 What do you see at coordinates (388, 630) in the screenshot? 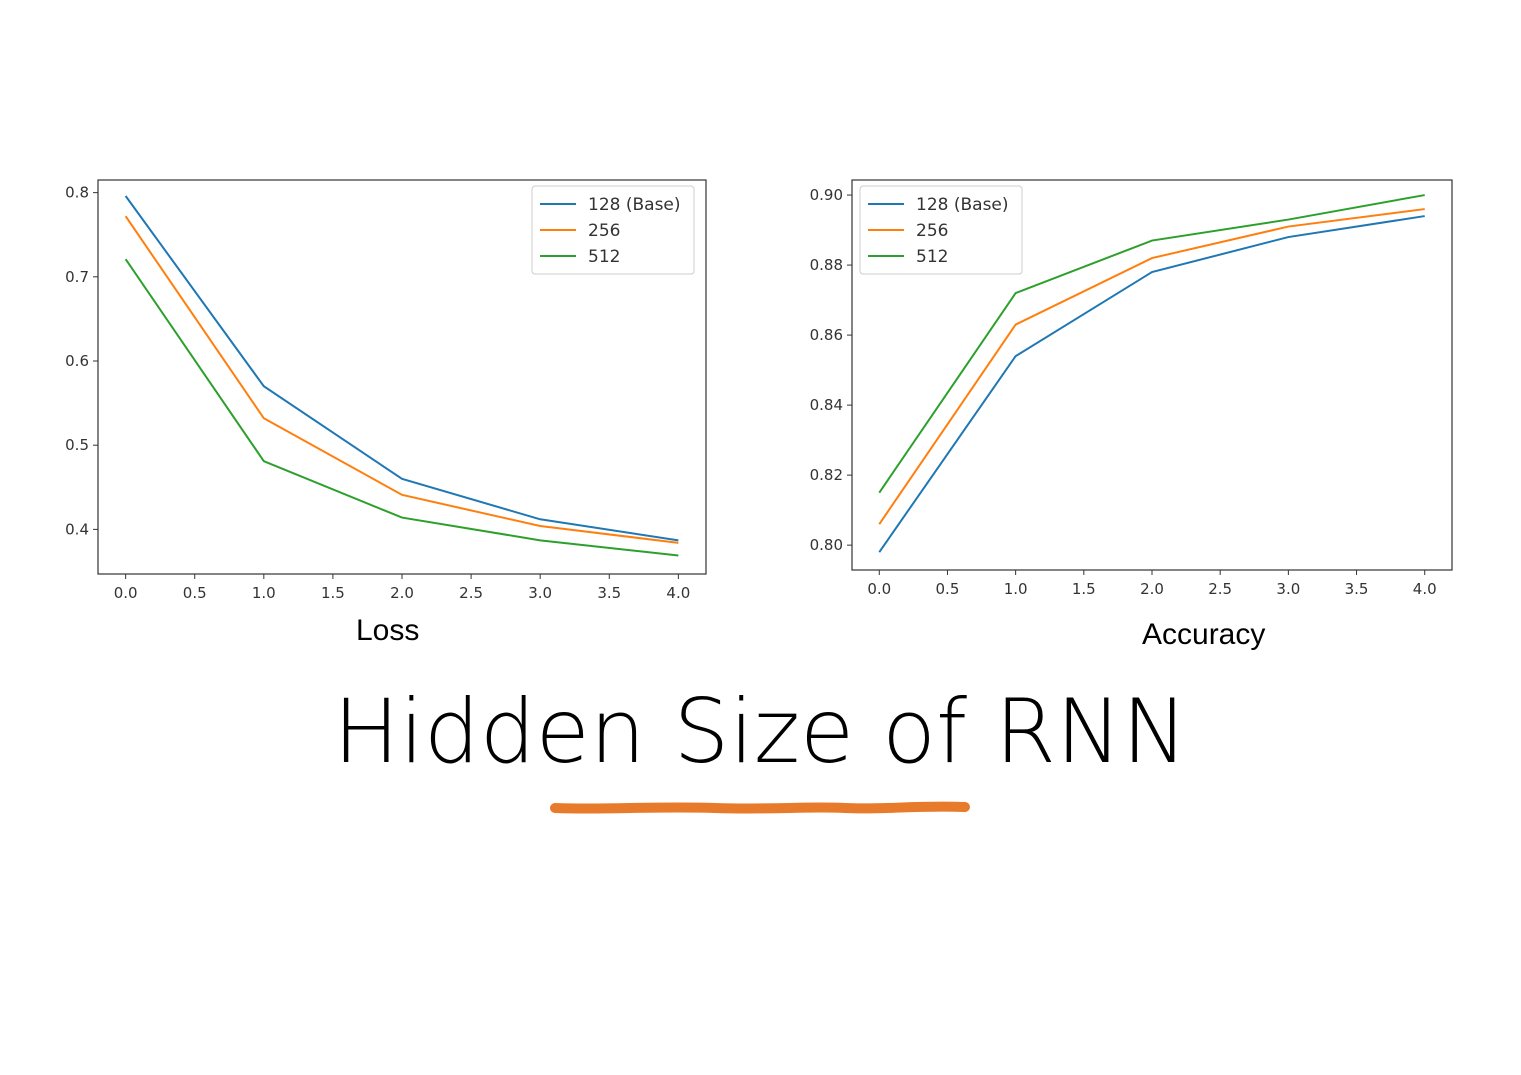
I see `loss-chart-caption: Loss` at bounding box center [388, 630].